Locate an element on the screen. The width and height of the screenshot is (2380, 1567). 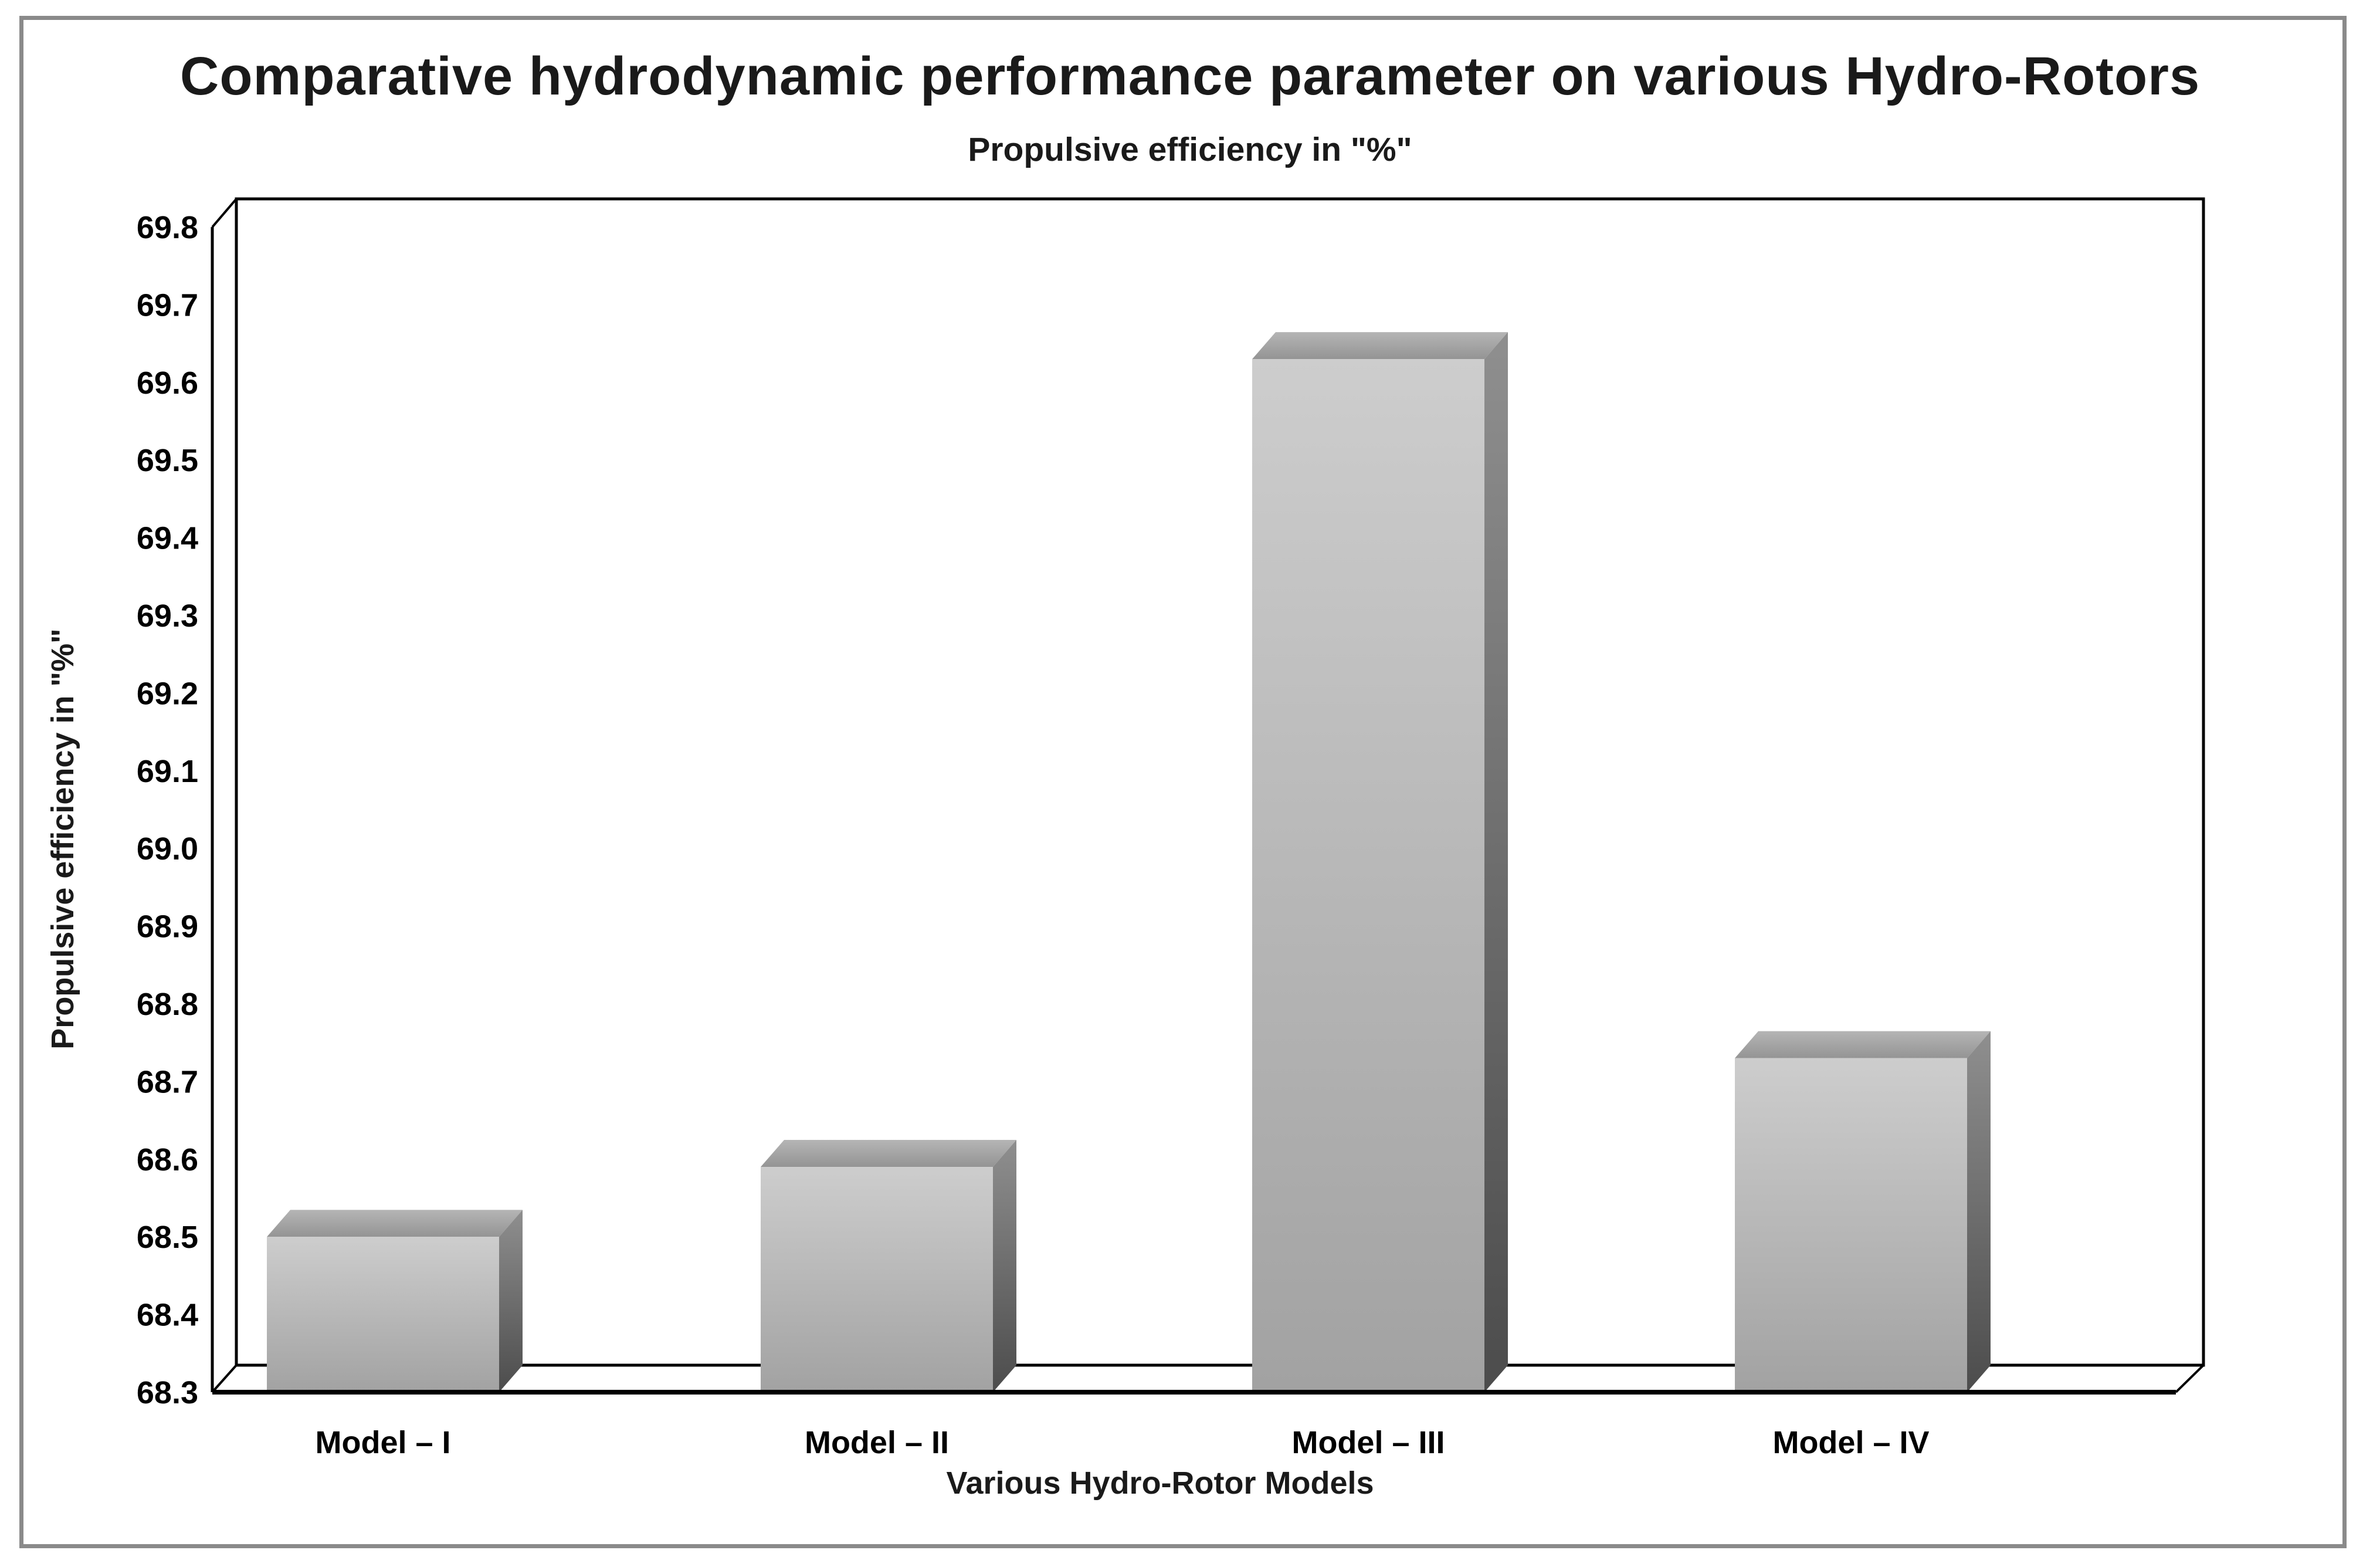
y-tick-label: 68.5 is located at coordinates (167, 1237).